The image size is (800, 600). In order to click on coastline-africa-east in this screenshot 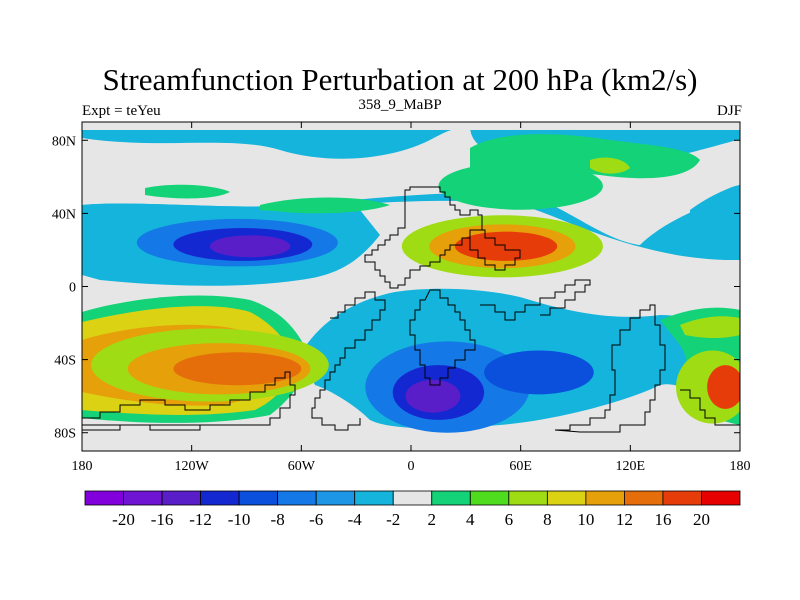, I will do `click(442, 337)`.